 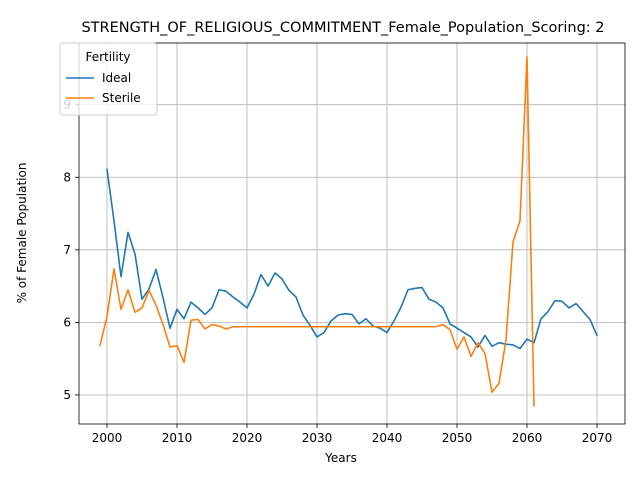 I want to click on y-tick-label: 7, so click(x=67, y=250).